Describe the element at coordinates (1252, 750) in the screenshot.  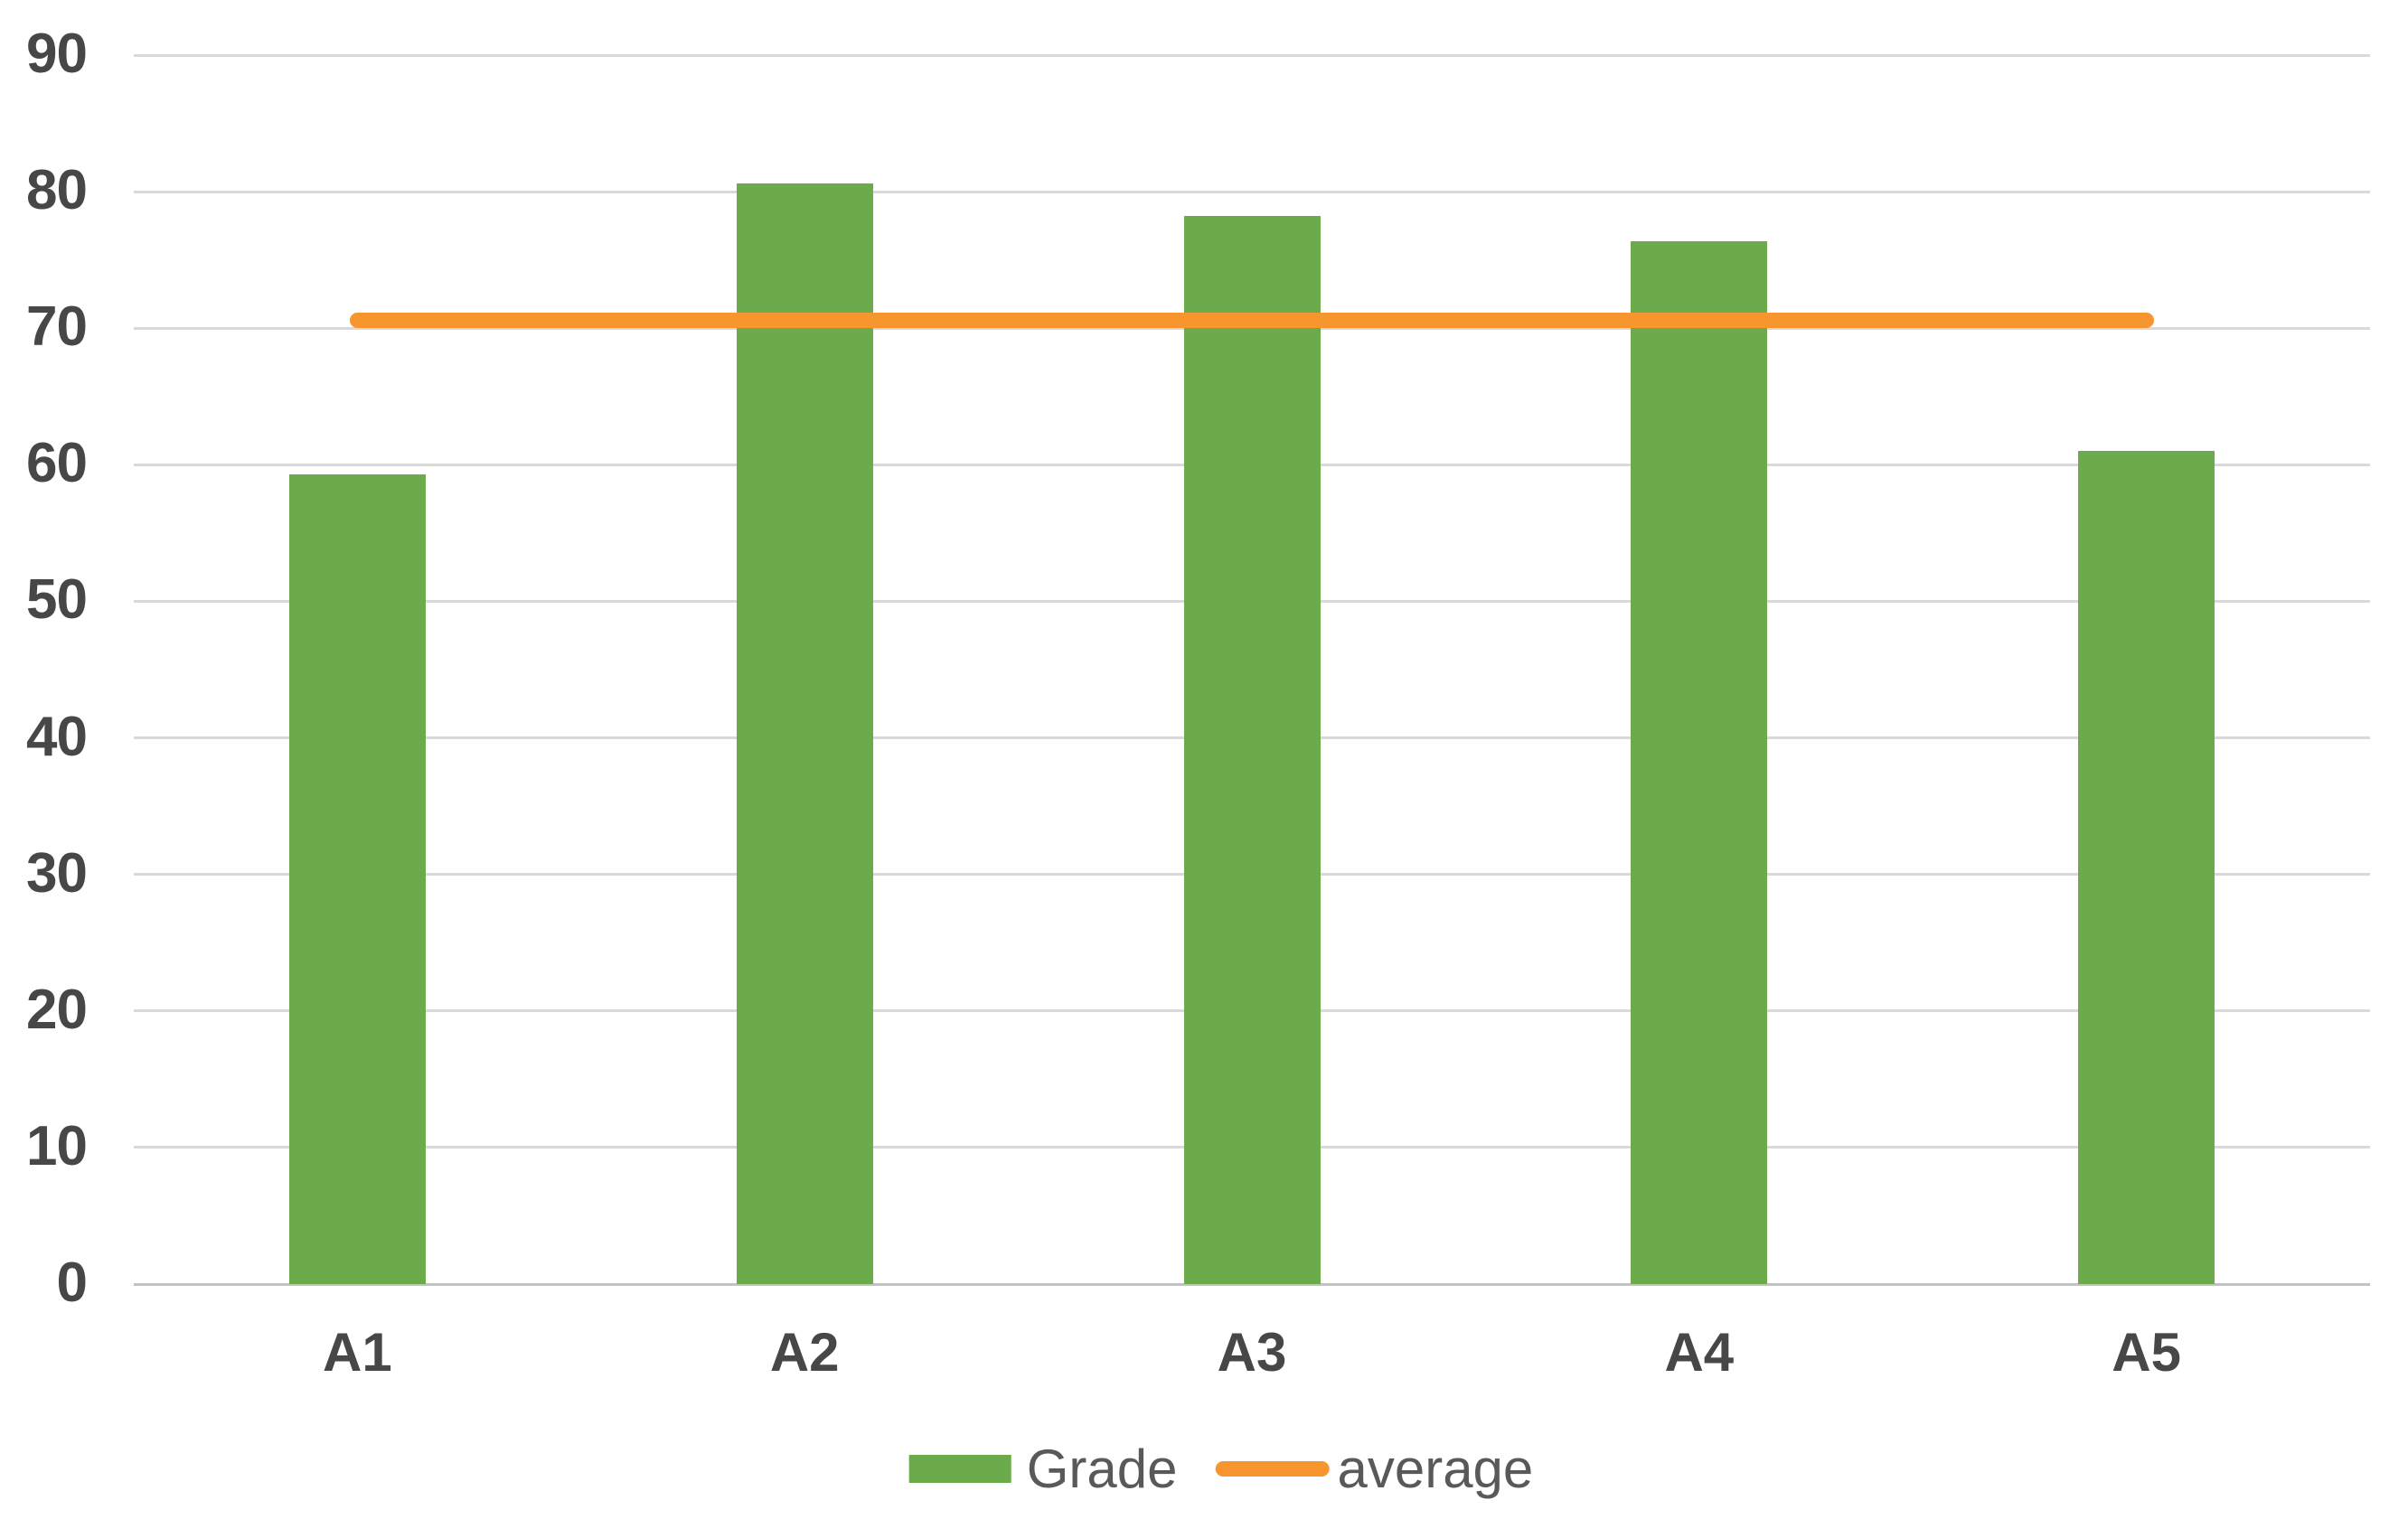
I see `bar-A3` at that location.